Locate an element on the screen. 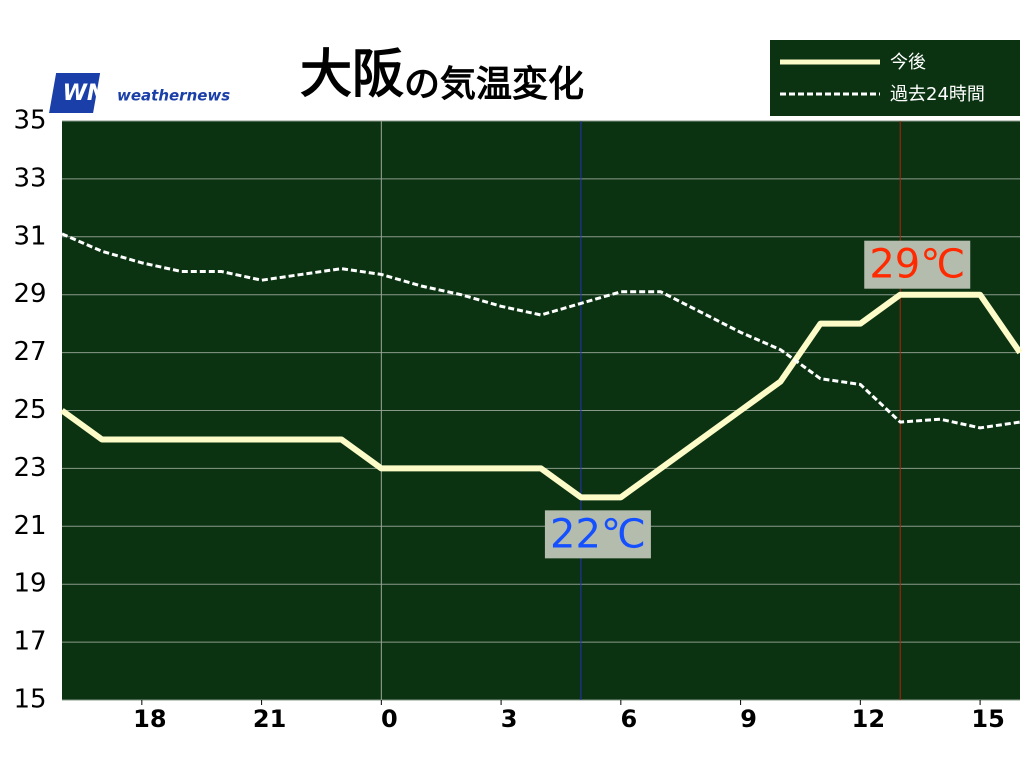 The image size is (1024, 768). x-tick-label: 9 is located at coordinates (748, 719).